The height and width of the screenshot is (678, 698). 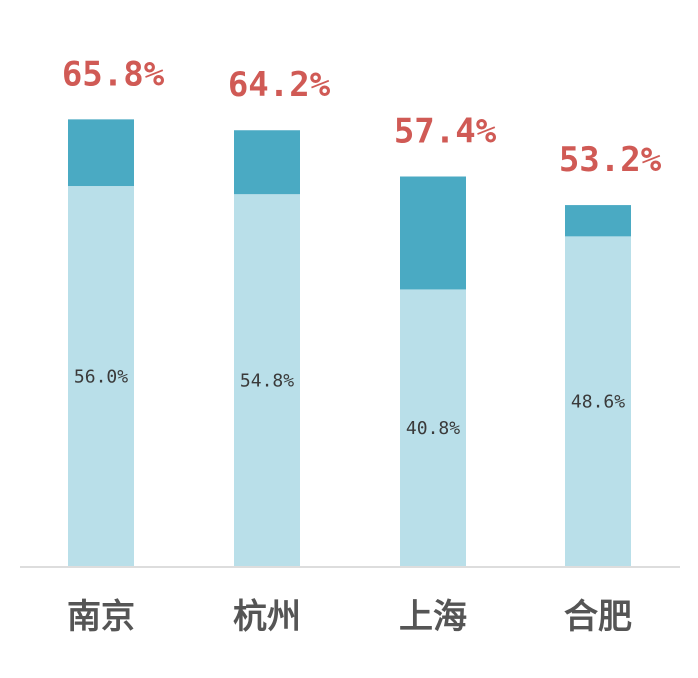 I want to click on category-label-2: 杭州, so click(x=267, y=617).